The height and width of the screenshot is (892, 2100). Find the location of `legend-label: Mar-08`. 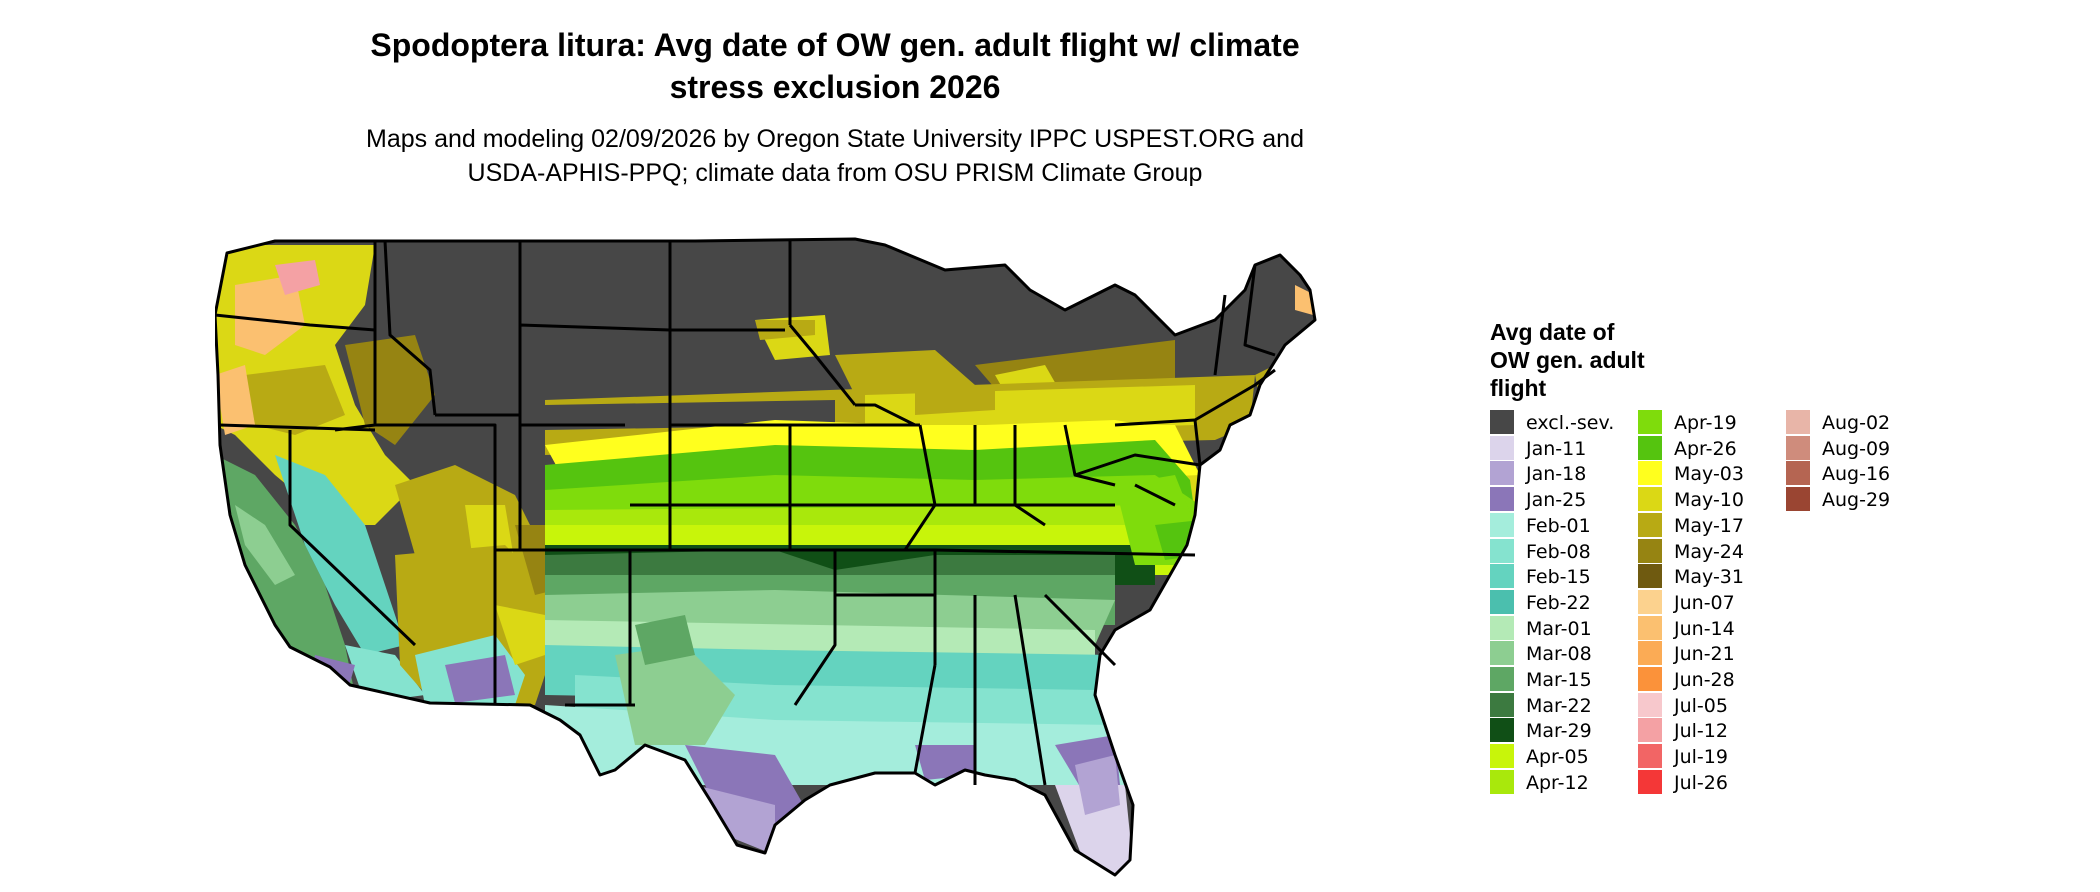

legend-label: Mar-08 is located at coordinates (1559, 654).